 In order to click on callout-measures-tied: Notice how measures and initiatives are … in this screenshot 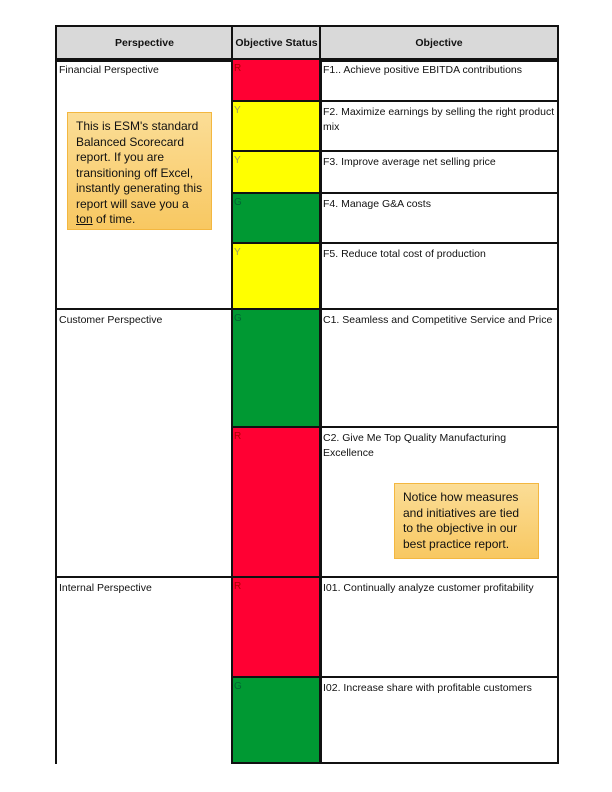, I will do `click(466, 521)`.